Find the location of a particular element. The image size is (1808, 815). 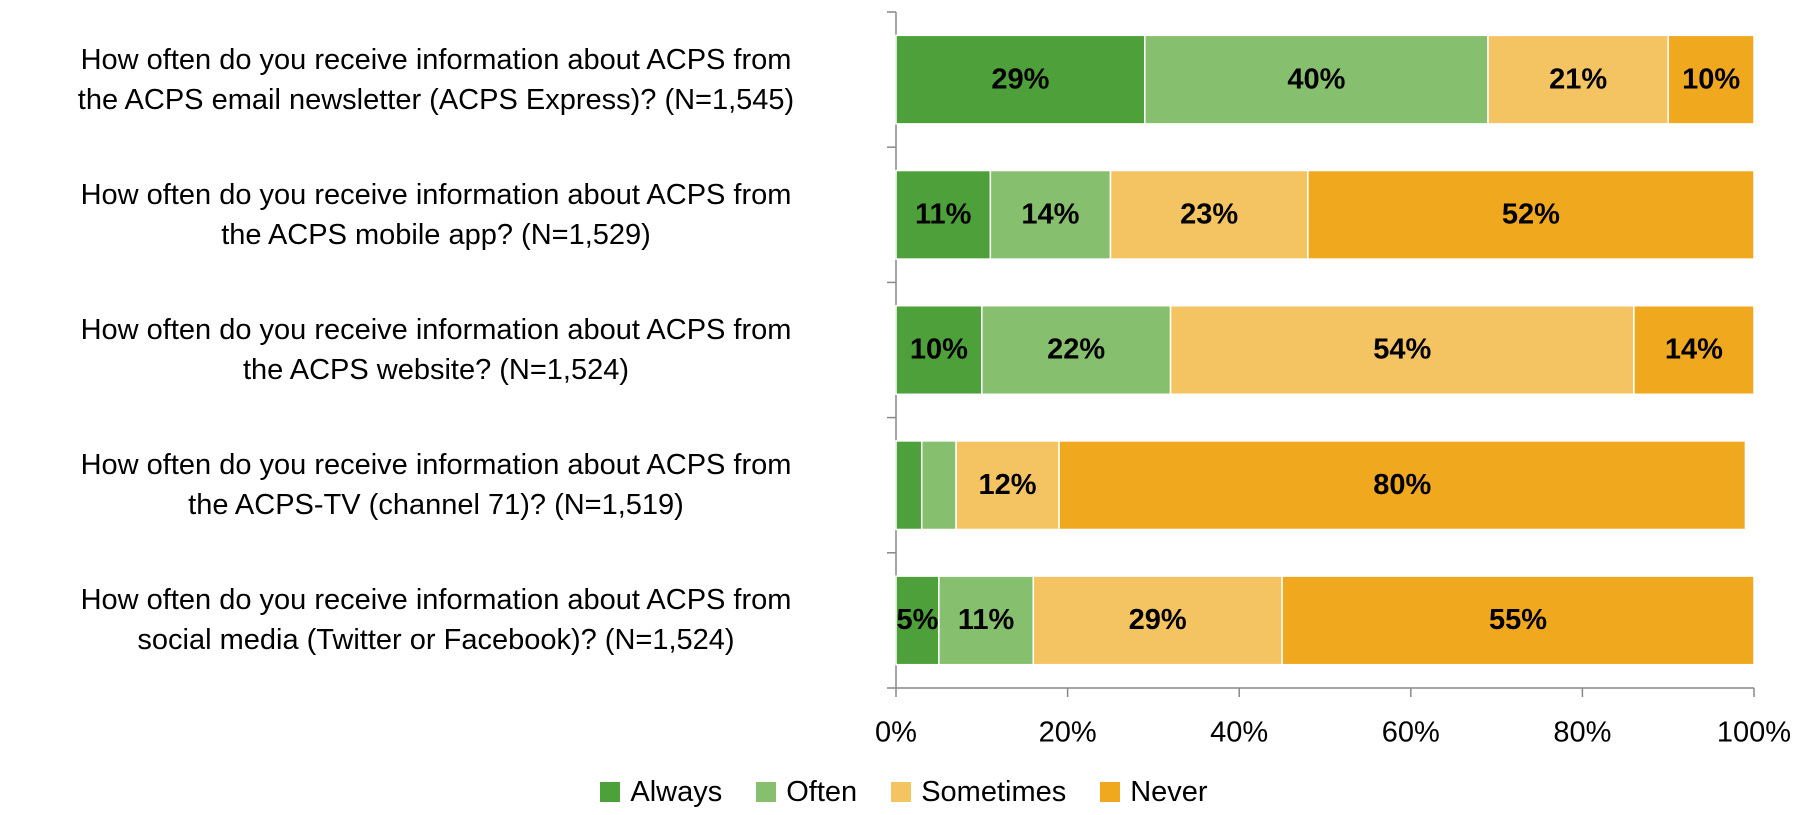

data-label: 54% is located at coordinates (1402, 350).